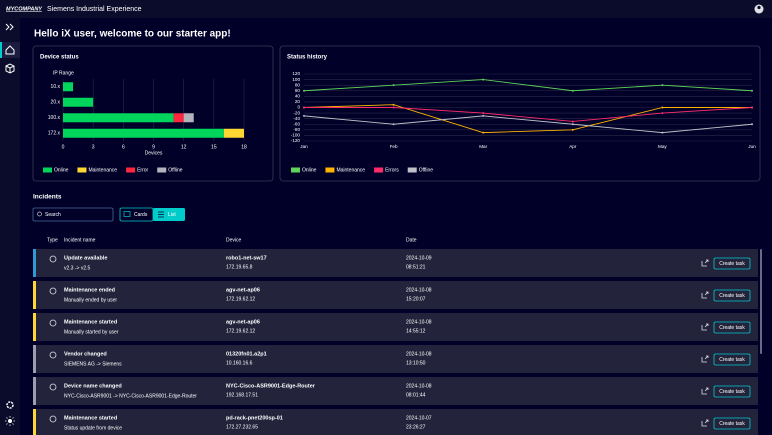 The height and width of the screenshot is (435, 772). Describe the element at coordinates (93, 147) in the screenshot. I see `x-tick-label: 3` at that location.